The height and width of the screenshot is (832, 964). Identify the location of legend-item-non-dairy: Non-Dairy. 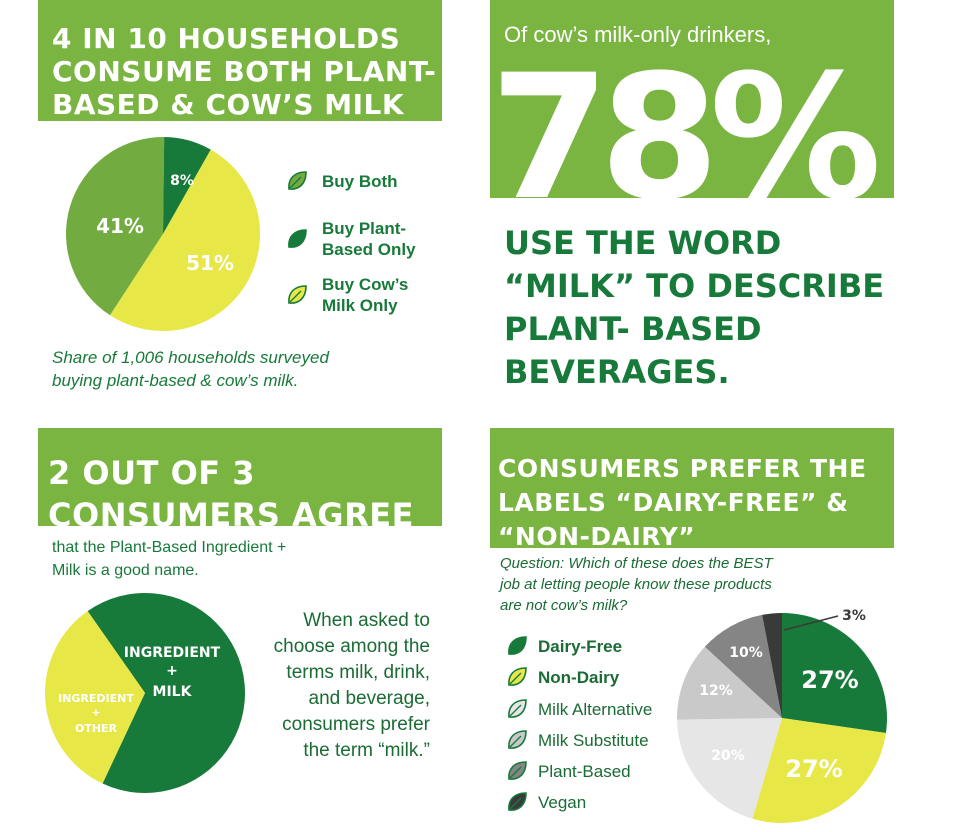
(562, 677).